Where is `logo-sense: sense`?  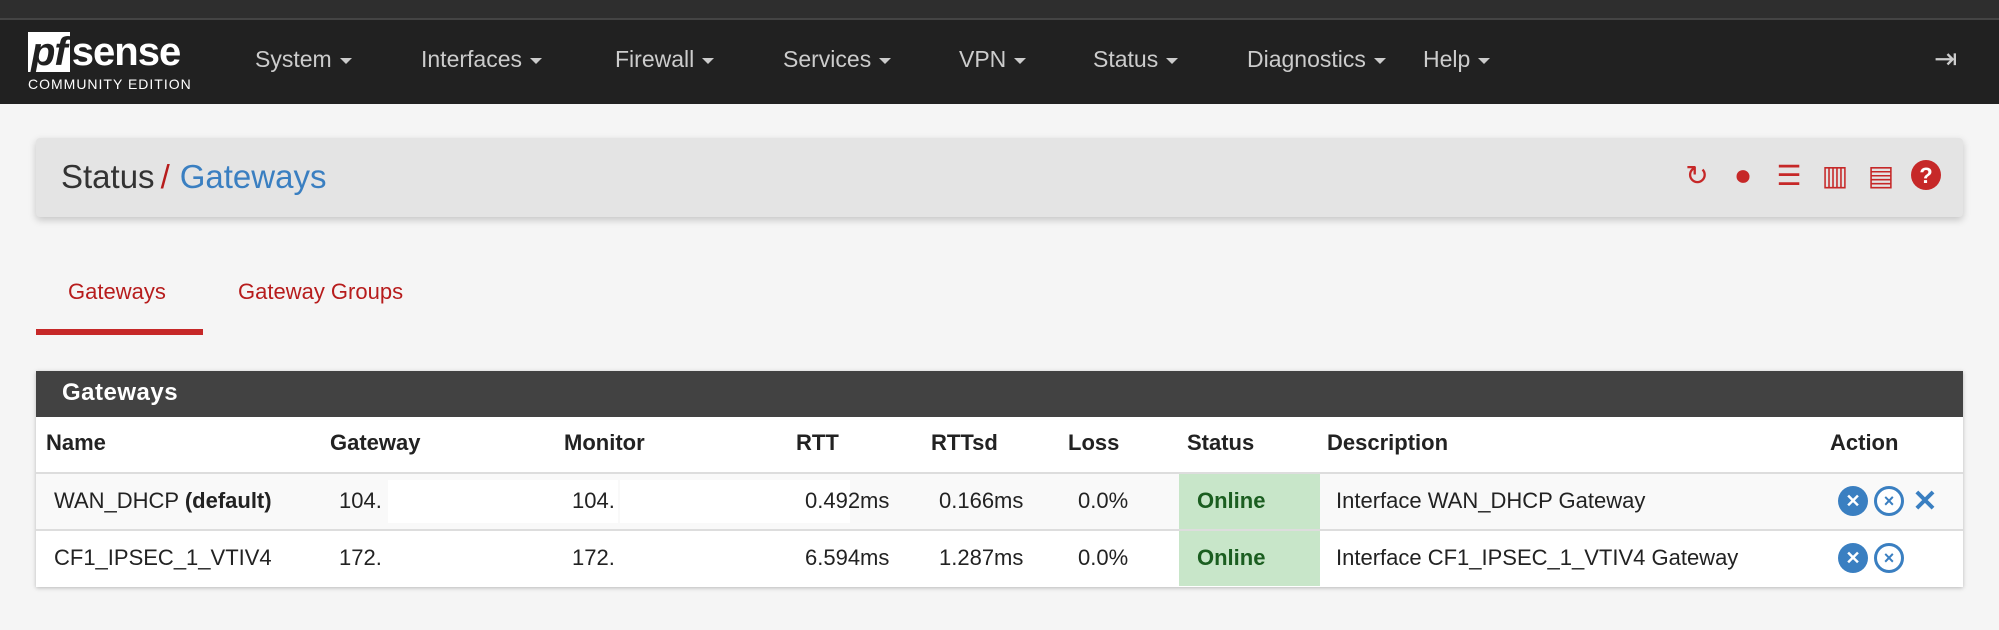 logo-sense: sense is located at coordinates (126, 52).